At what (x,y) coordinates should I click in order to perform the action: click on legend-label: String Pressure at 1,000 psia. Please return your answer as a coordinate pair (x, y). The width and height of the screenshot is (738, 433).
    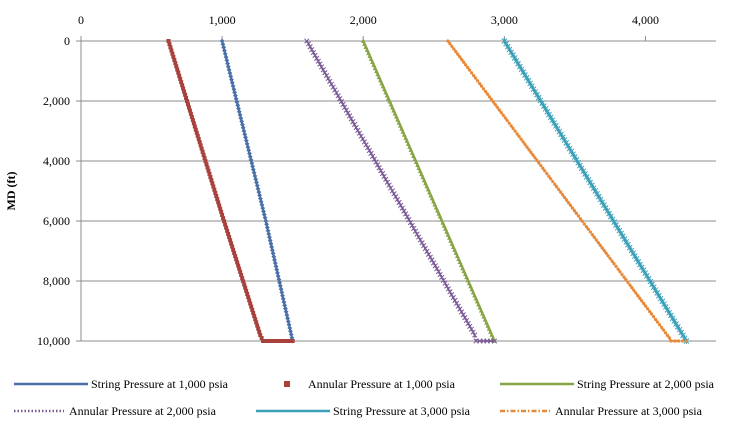
    Looking at the image, I should click on (160, 384).